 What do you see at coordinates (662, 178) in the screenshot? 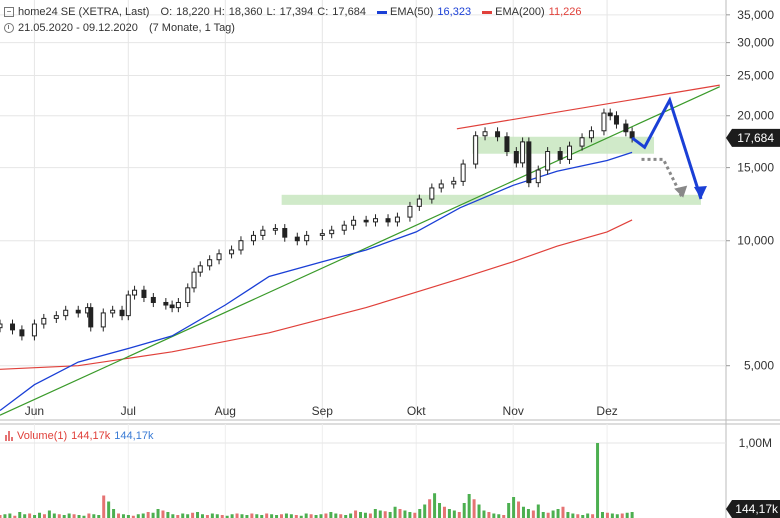
I see `forecast-arrow-gray` at bounding box center [662, 178].